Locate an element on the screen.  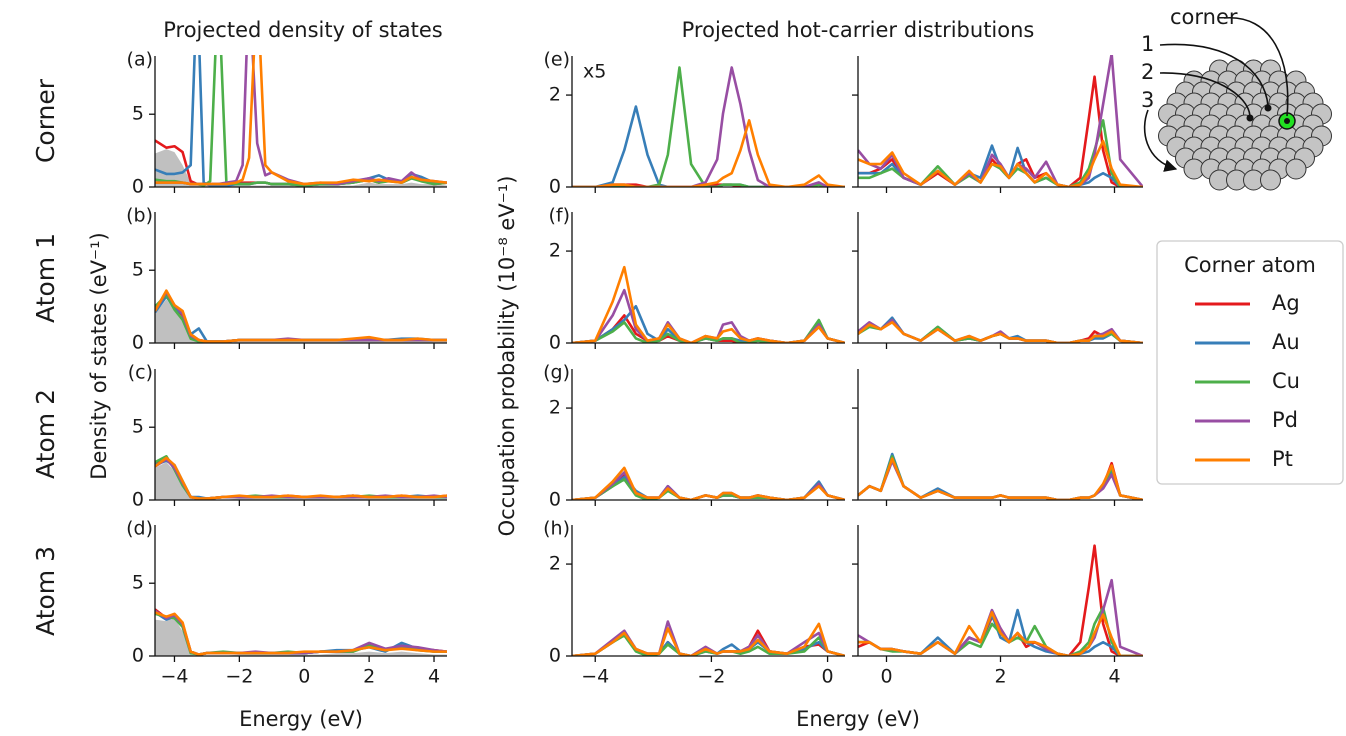
inset-label: 2 is located at coordinates (1147, 72).